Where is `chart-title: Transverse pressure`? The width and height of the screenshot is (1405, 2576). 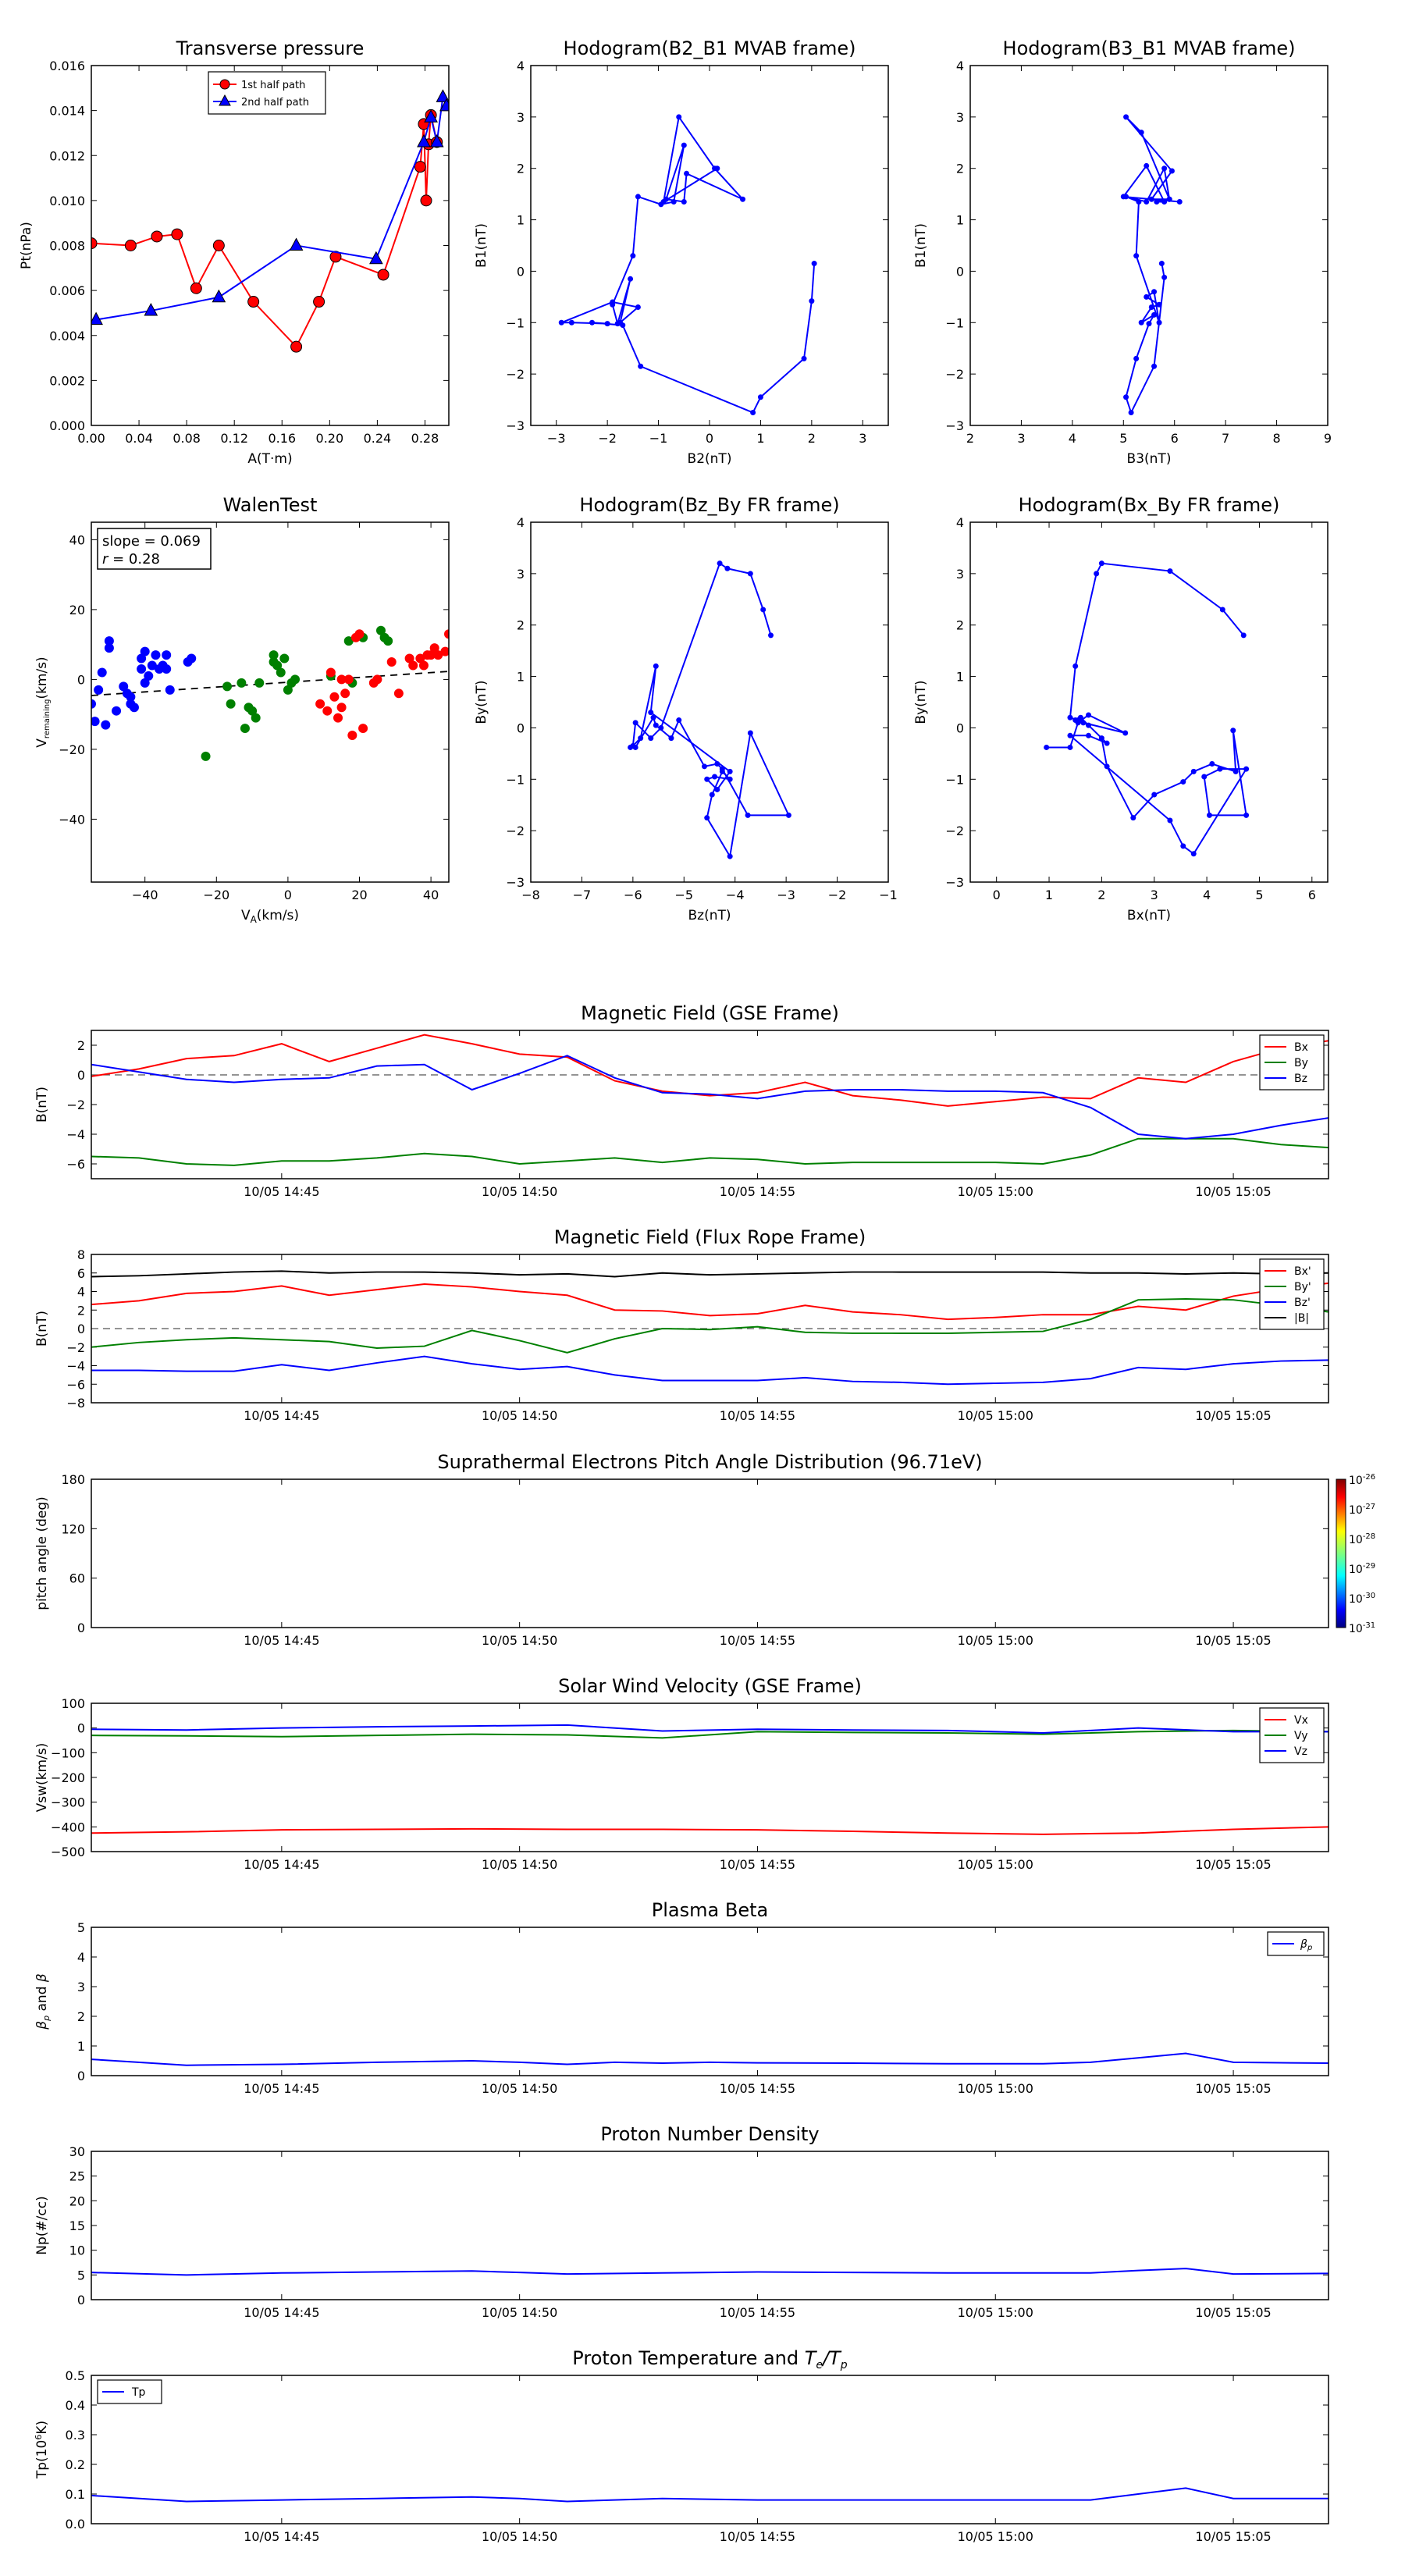
chart-title: Transverse pressure is located at coordinates (270, 48).